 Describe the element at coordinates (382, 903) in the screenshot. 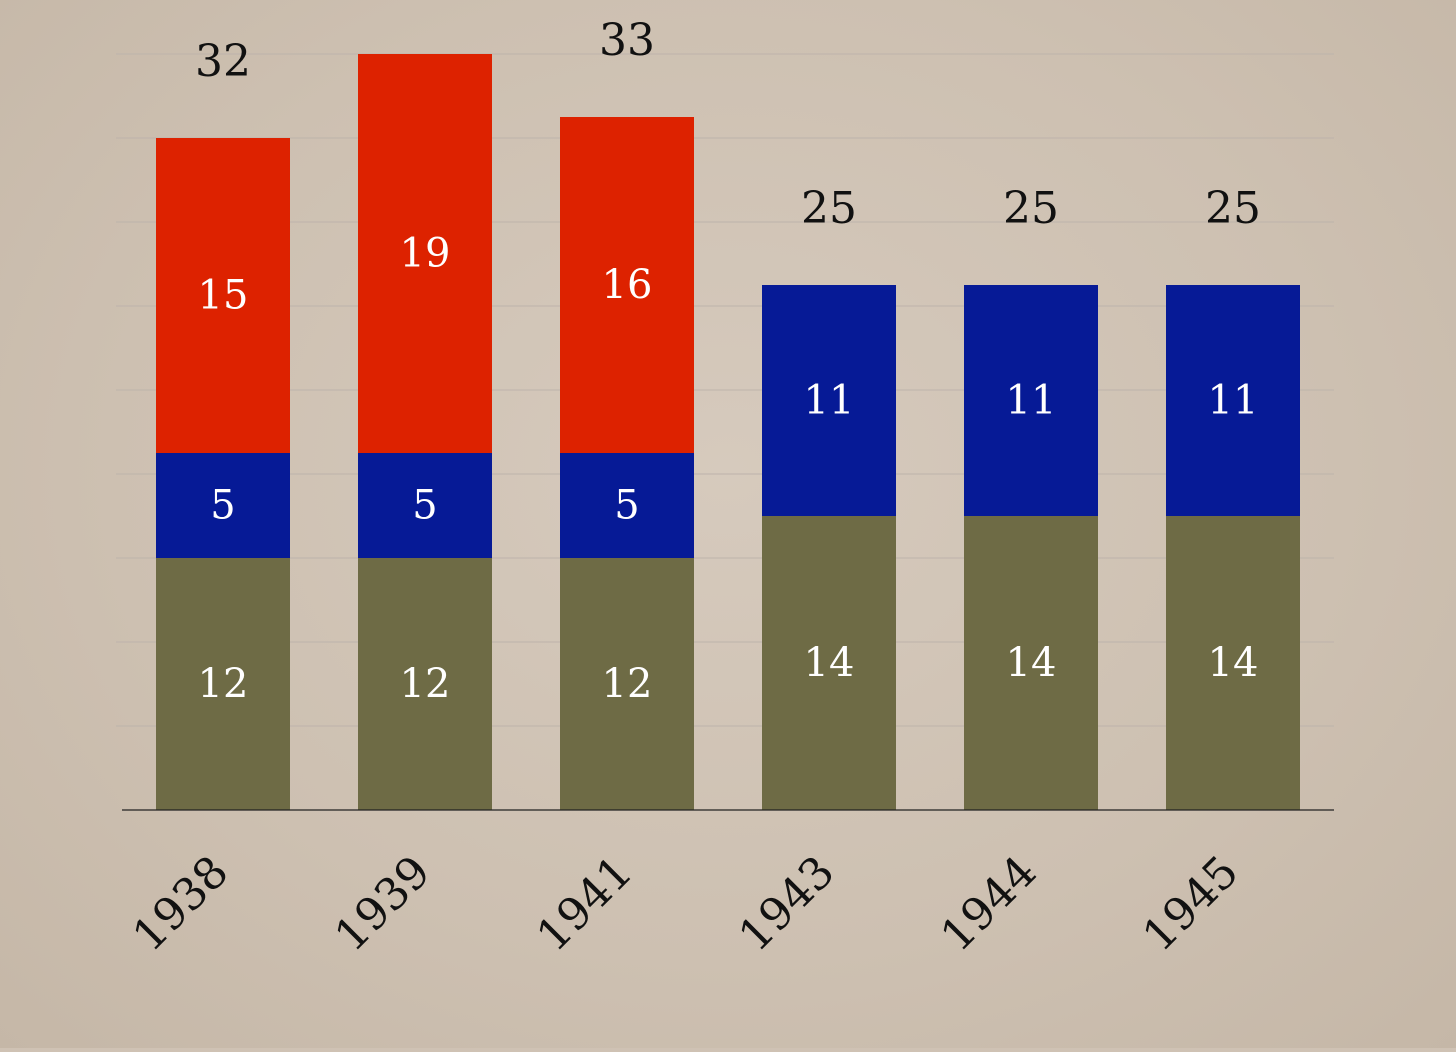

I see `x-tick-label: 1939` at that location.